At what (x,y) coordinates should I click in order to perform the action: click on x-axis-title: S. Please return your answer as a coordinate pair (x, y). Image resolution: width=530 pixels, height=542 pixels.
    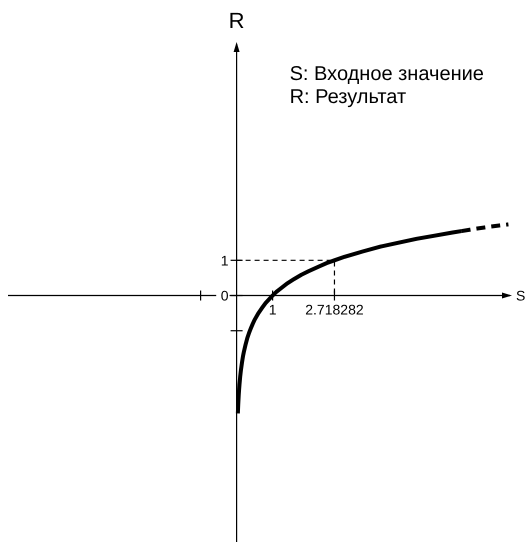
    Looking at the image, I should click on (521, 296).